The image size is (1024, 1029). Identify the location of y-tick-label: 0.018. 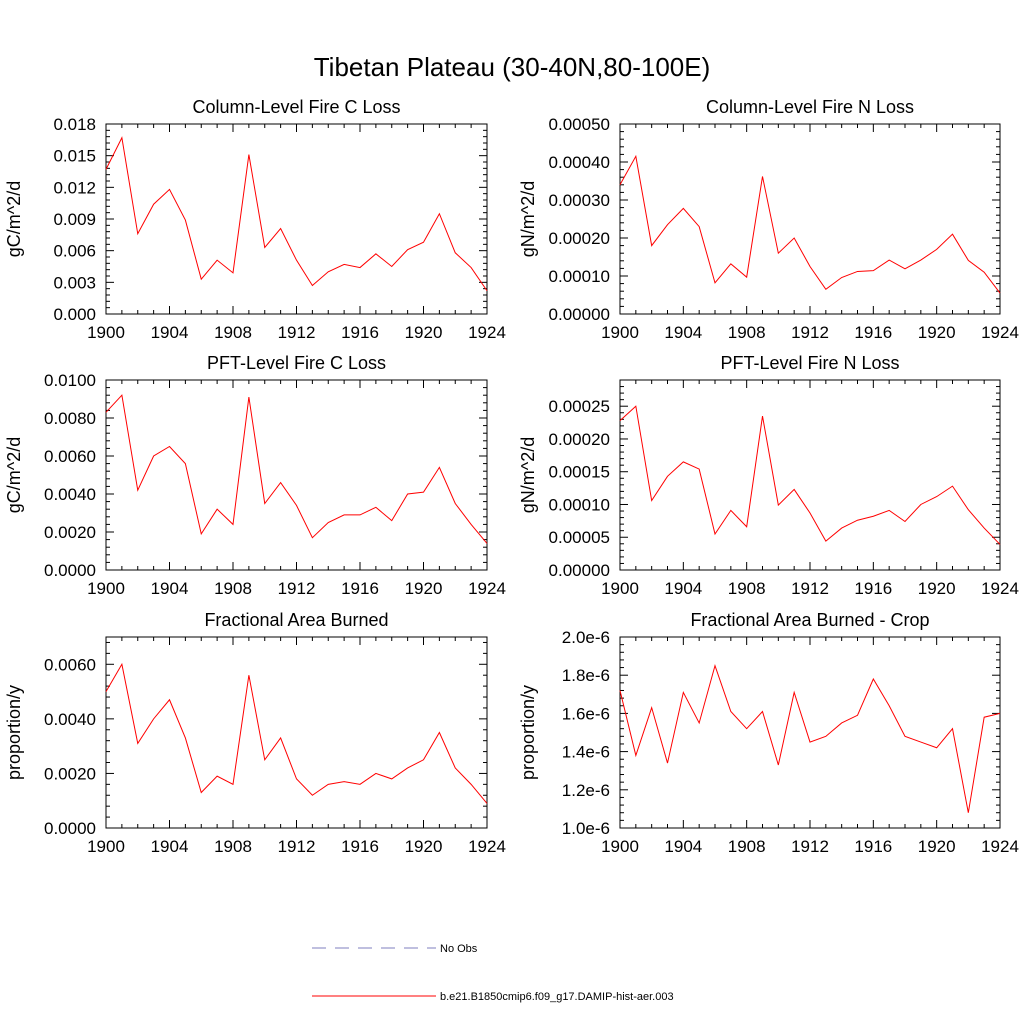
(74, 124).